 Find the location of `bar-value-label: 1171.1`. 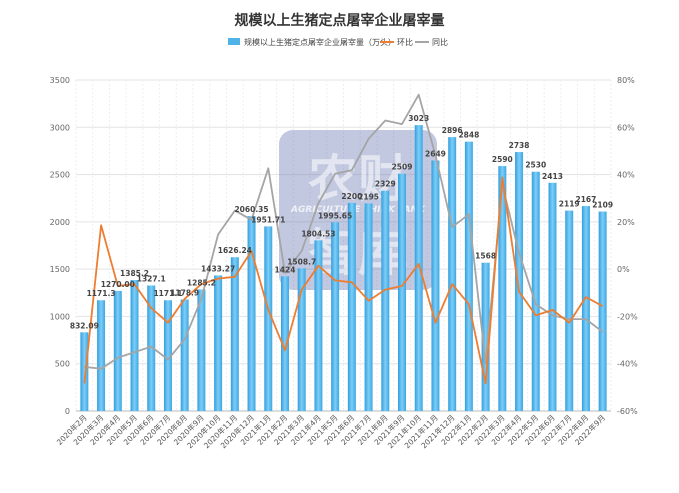

bar-value-label: 1171.1 is located at coordinates (167, 293).